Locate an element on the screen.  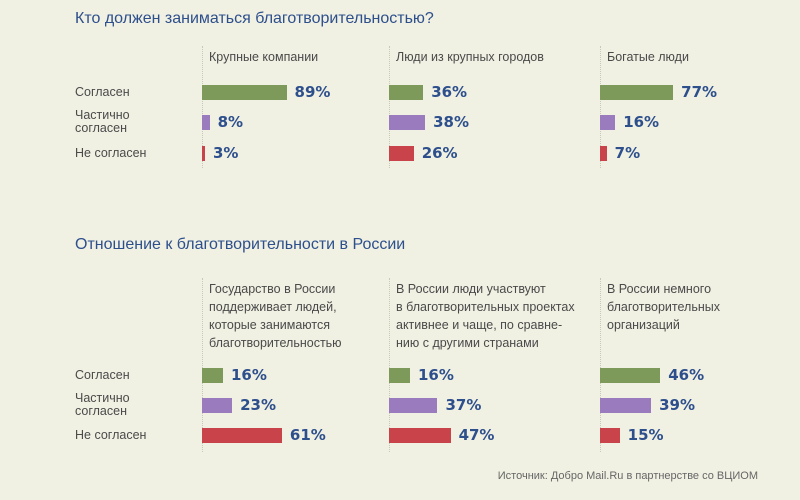
chart-title: Отношение к благотворительности в России is located at coordinates (240, 244).